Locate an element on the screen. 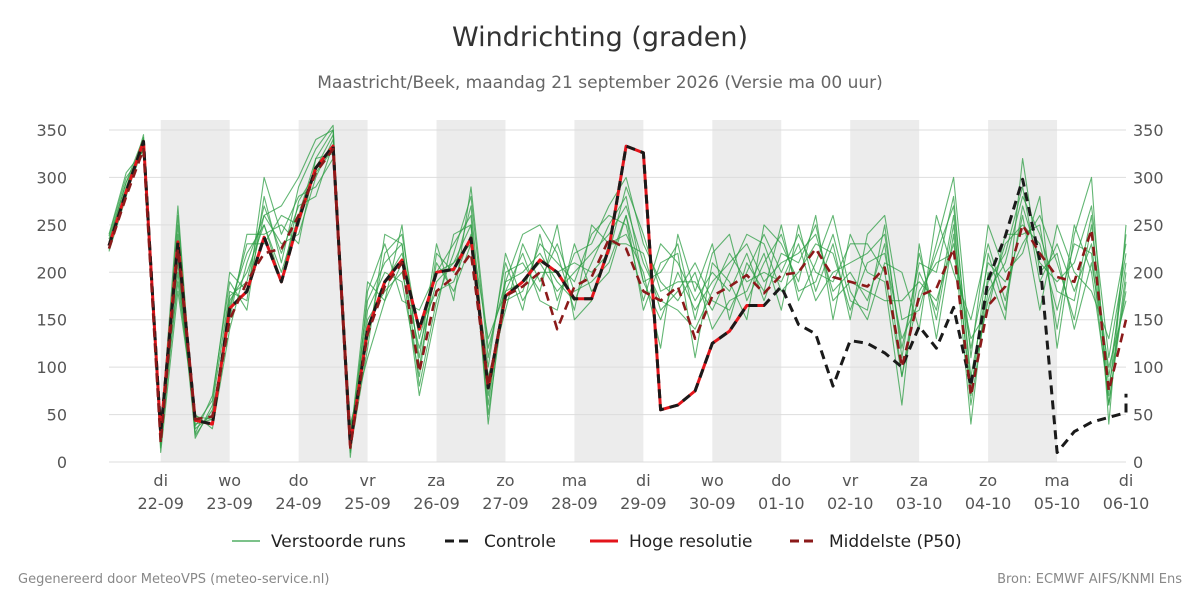 Image resolution: width=1200 pixels, height=600 pixels. y-tick-left-200: 200 is located at coordinates (51, 272).